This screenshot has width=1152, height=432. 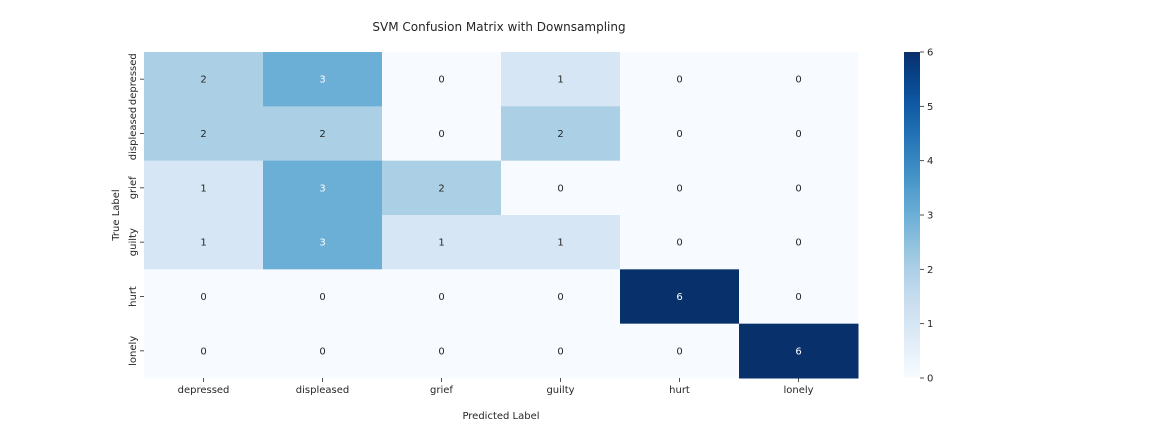 What do you see at coordinates (116, 215) in the screenshot?
I see `y-axis-label: True Label` at bounding box center [116, 215].